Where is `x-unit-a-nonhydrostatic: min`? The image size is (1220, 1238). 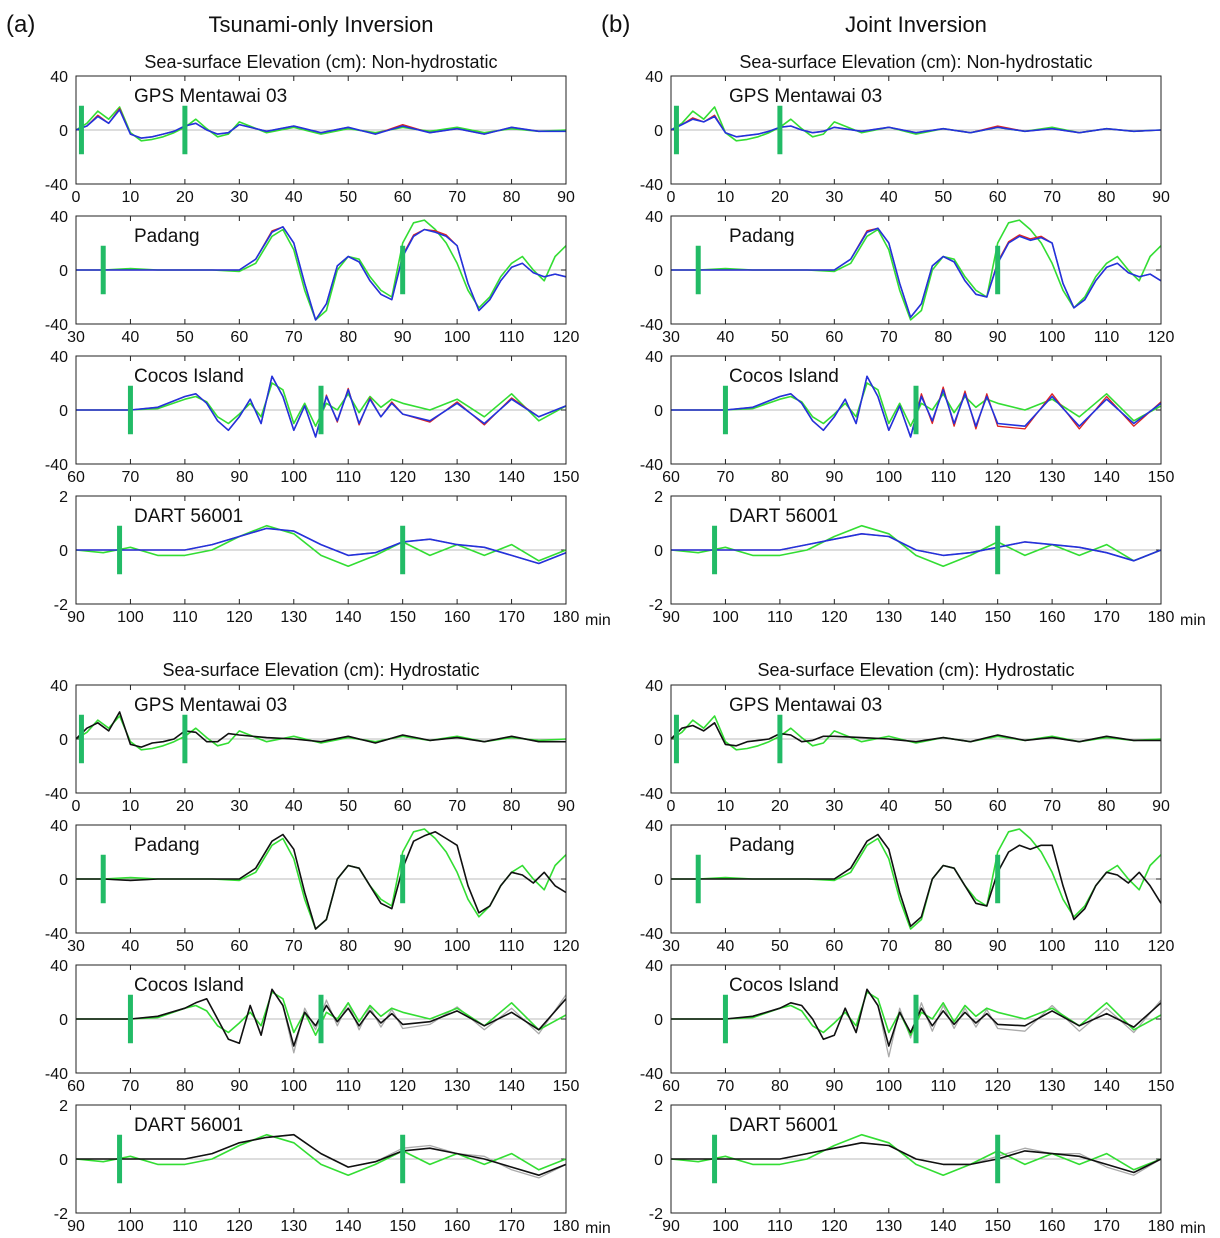
x-unit-a-nonhydrostatic: min is located at coordinates (598, 620).